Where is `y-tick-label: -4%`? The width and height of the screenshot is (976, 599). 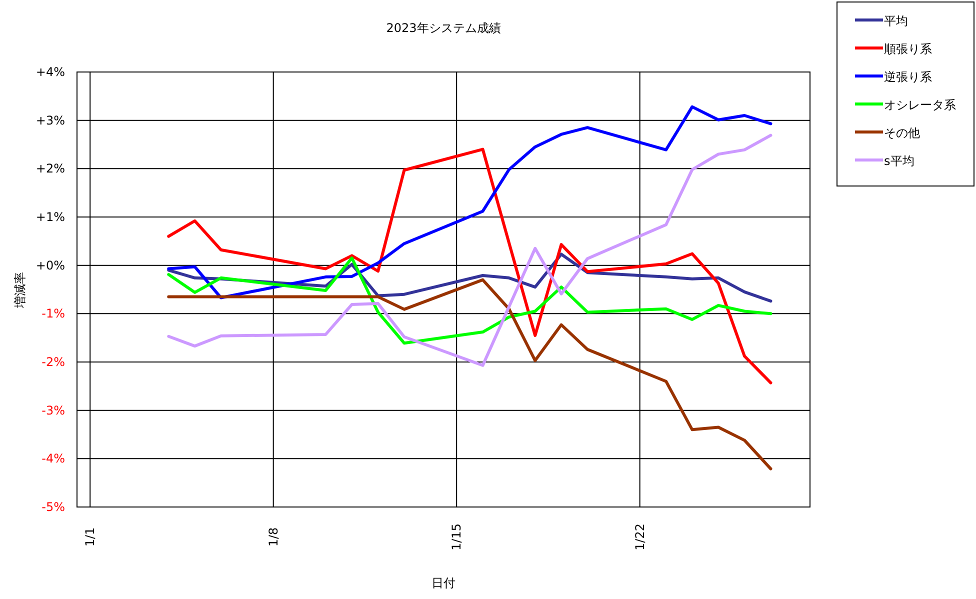
y-tick-label: -4% is located at coordinates (53, 459).